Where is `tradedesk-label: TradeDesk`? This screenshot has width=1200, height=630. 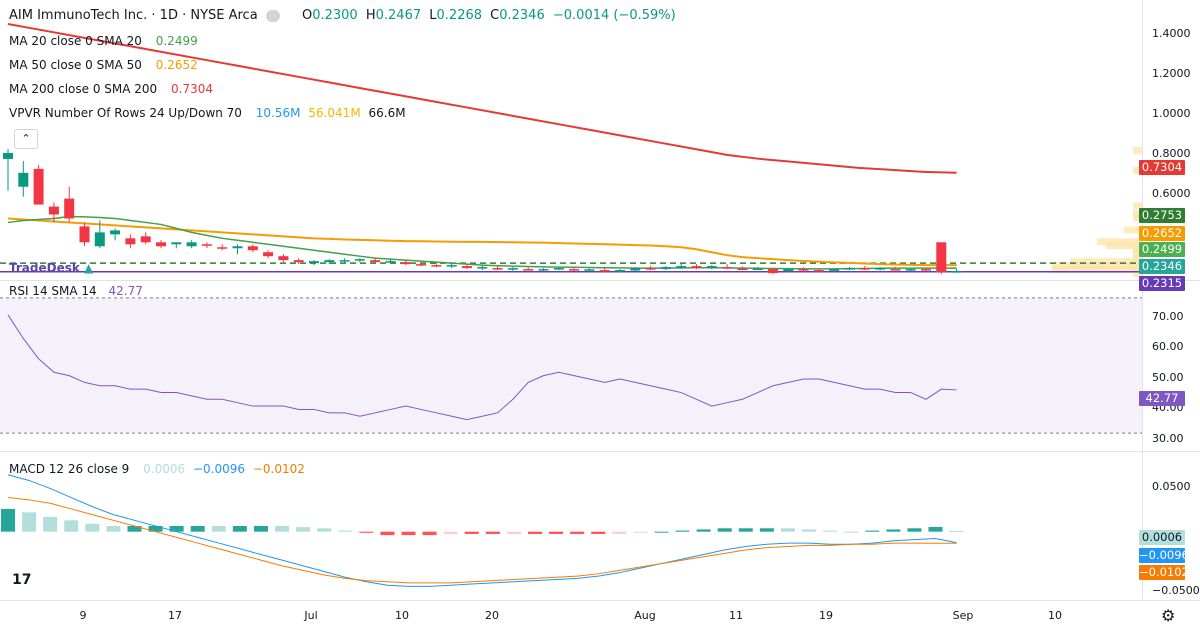 tradedesk-label: TradeDesk is located at coordinates (44, 268).